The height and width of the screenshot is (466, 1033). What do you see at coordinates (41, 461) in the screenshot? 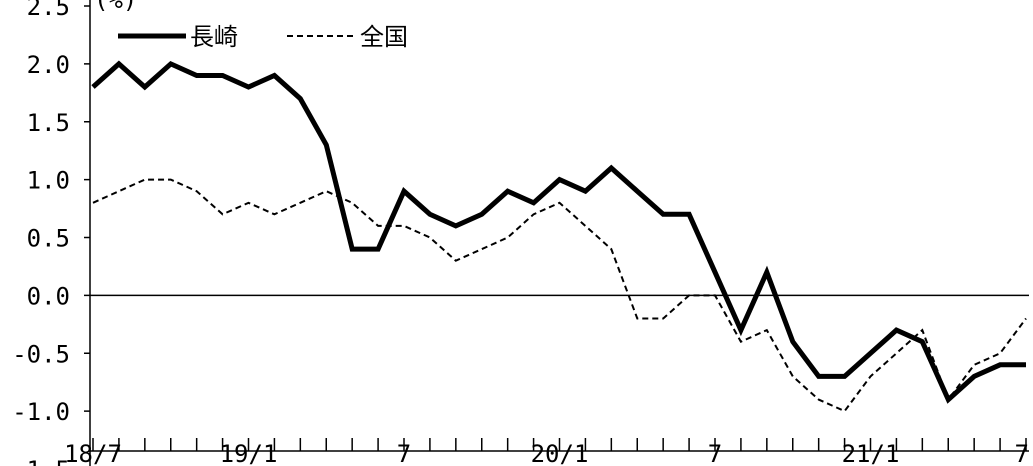
I see `y-tick-label: -1.5` at bounding box center [41, 461].